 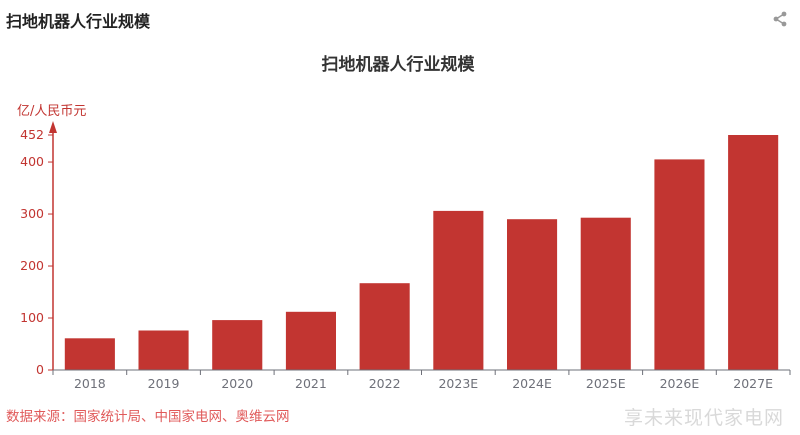 What do you see at coordinates (458, 290) in the screenshot?
I see `bar-2023E` at bounding box center [458, 290].